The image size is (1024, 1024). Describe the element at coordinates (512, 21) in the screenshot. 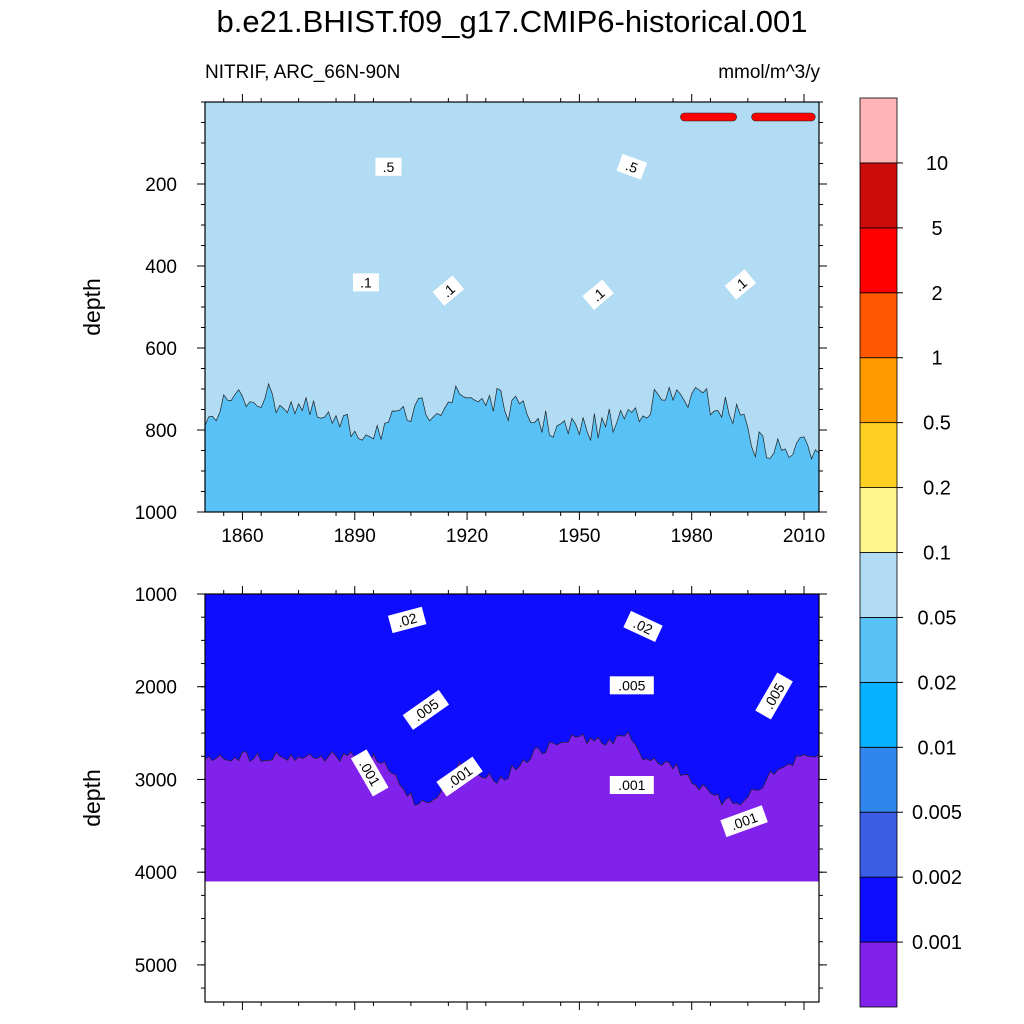

I see `figure-title: b.e21.BHIST.f09_g17.CMIP6-historical.001` at that location.